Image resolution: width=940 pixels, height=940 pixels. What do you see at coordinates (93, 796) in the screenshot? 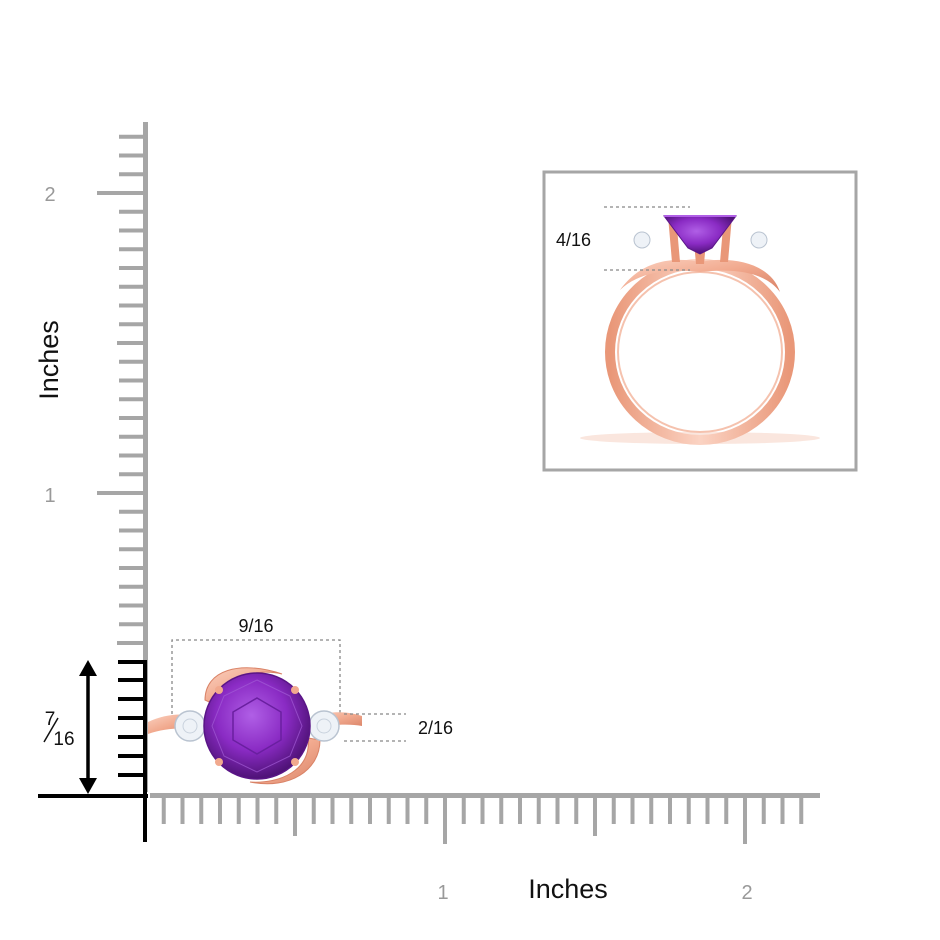
I see `x-axis-black-line` at bounding box center [93, 796].